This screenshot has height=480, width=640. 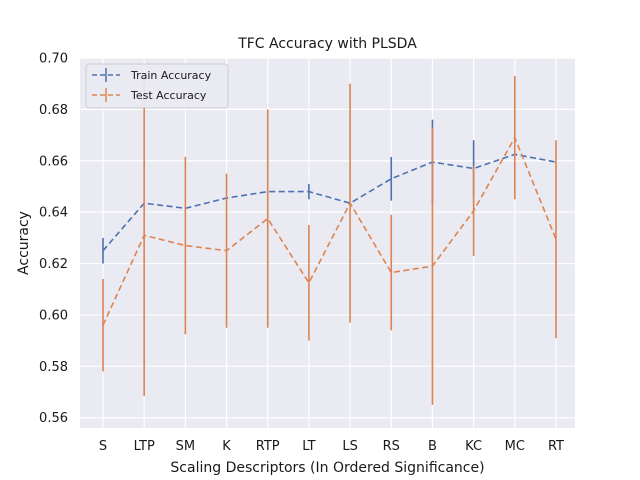 What do you see at coordinates (391, 446) in the screenshot?
I see `x-tick-label: RS` at bounding box center [391, 446].